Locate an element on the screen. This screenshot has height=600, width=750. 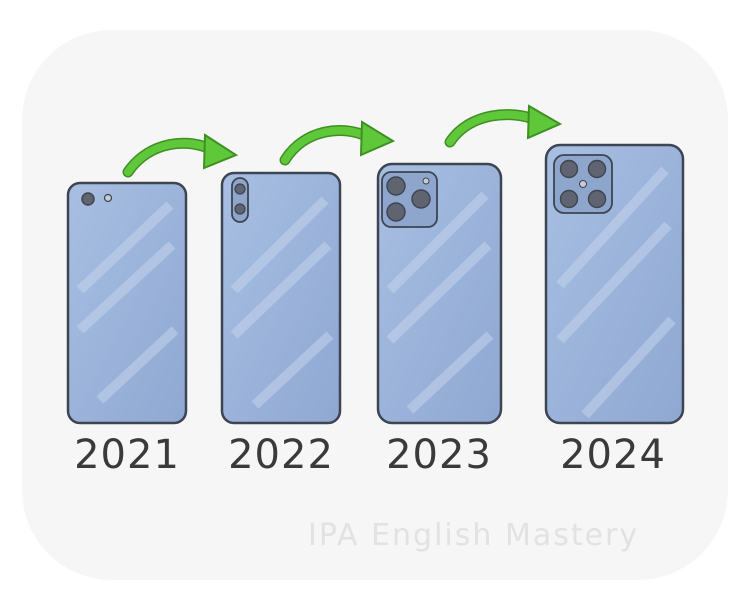
year-label-2022: 2022 is located at coordinates (281, 455).